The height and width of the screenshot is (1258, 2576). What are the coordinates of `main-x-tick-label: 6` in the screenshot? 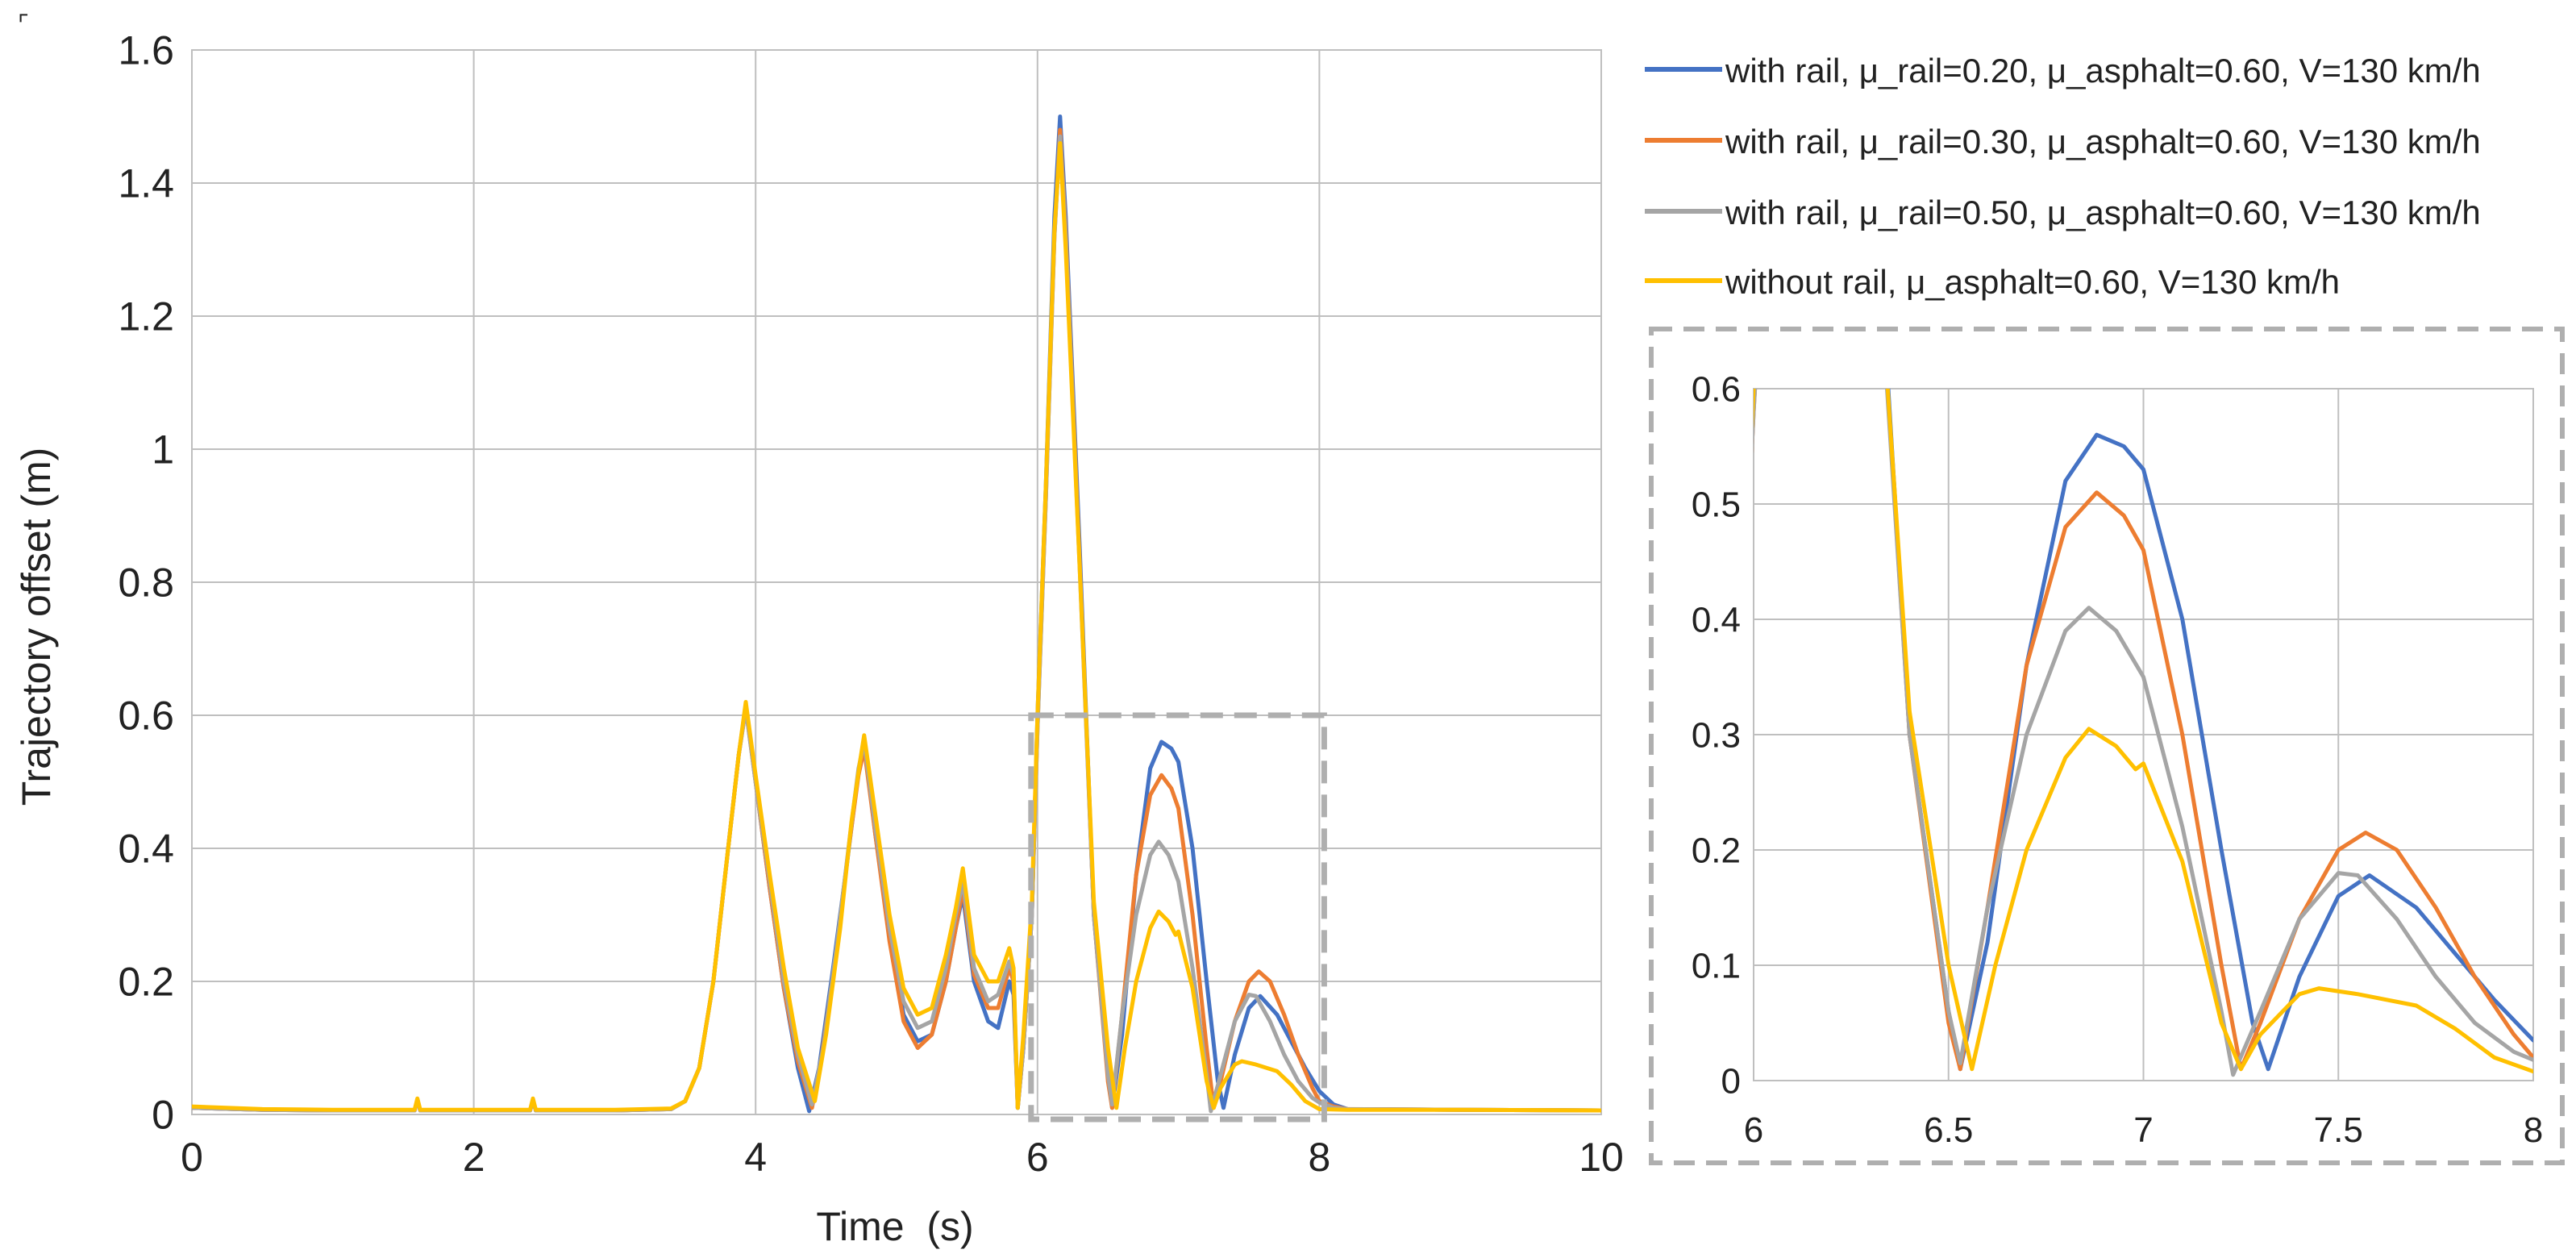 It's located at (1037, 1157).